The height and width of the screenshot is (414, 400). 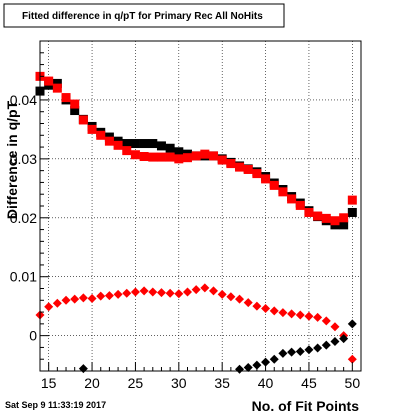 I want to click on x-tick-label: 30, so click(x=179, y=383).